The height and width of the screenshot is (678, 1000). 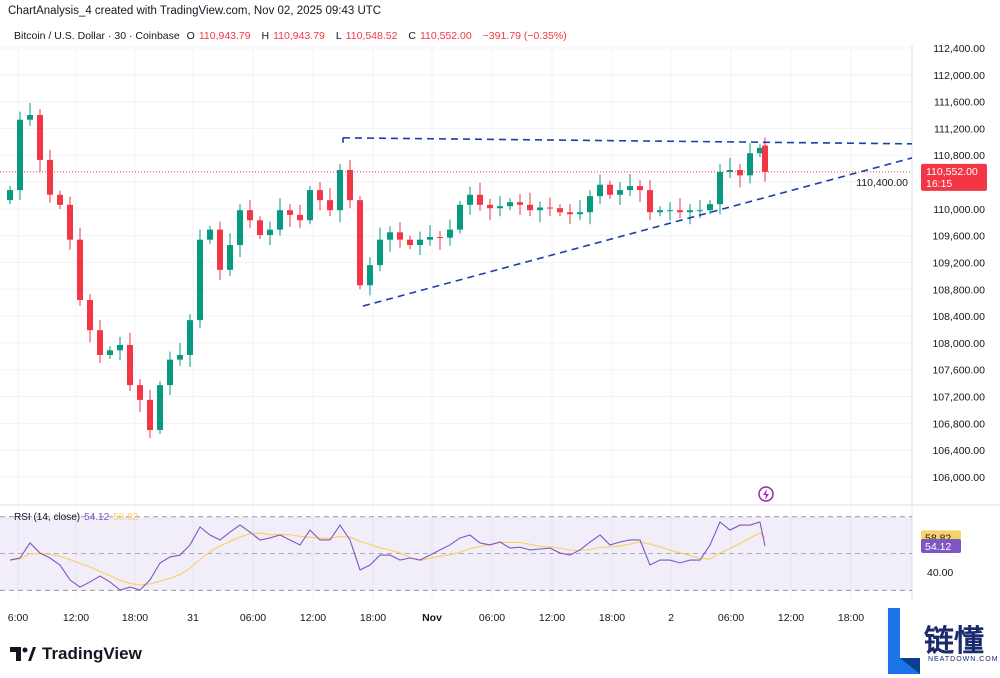 What do you see at coordinates (412, 36) in the screenshot?
I see `close-label: C` at bounding box center [412, 36].